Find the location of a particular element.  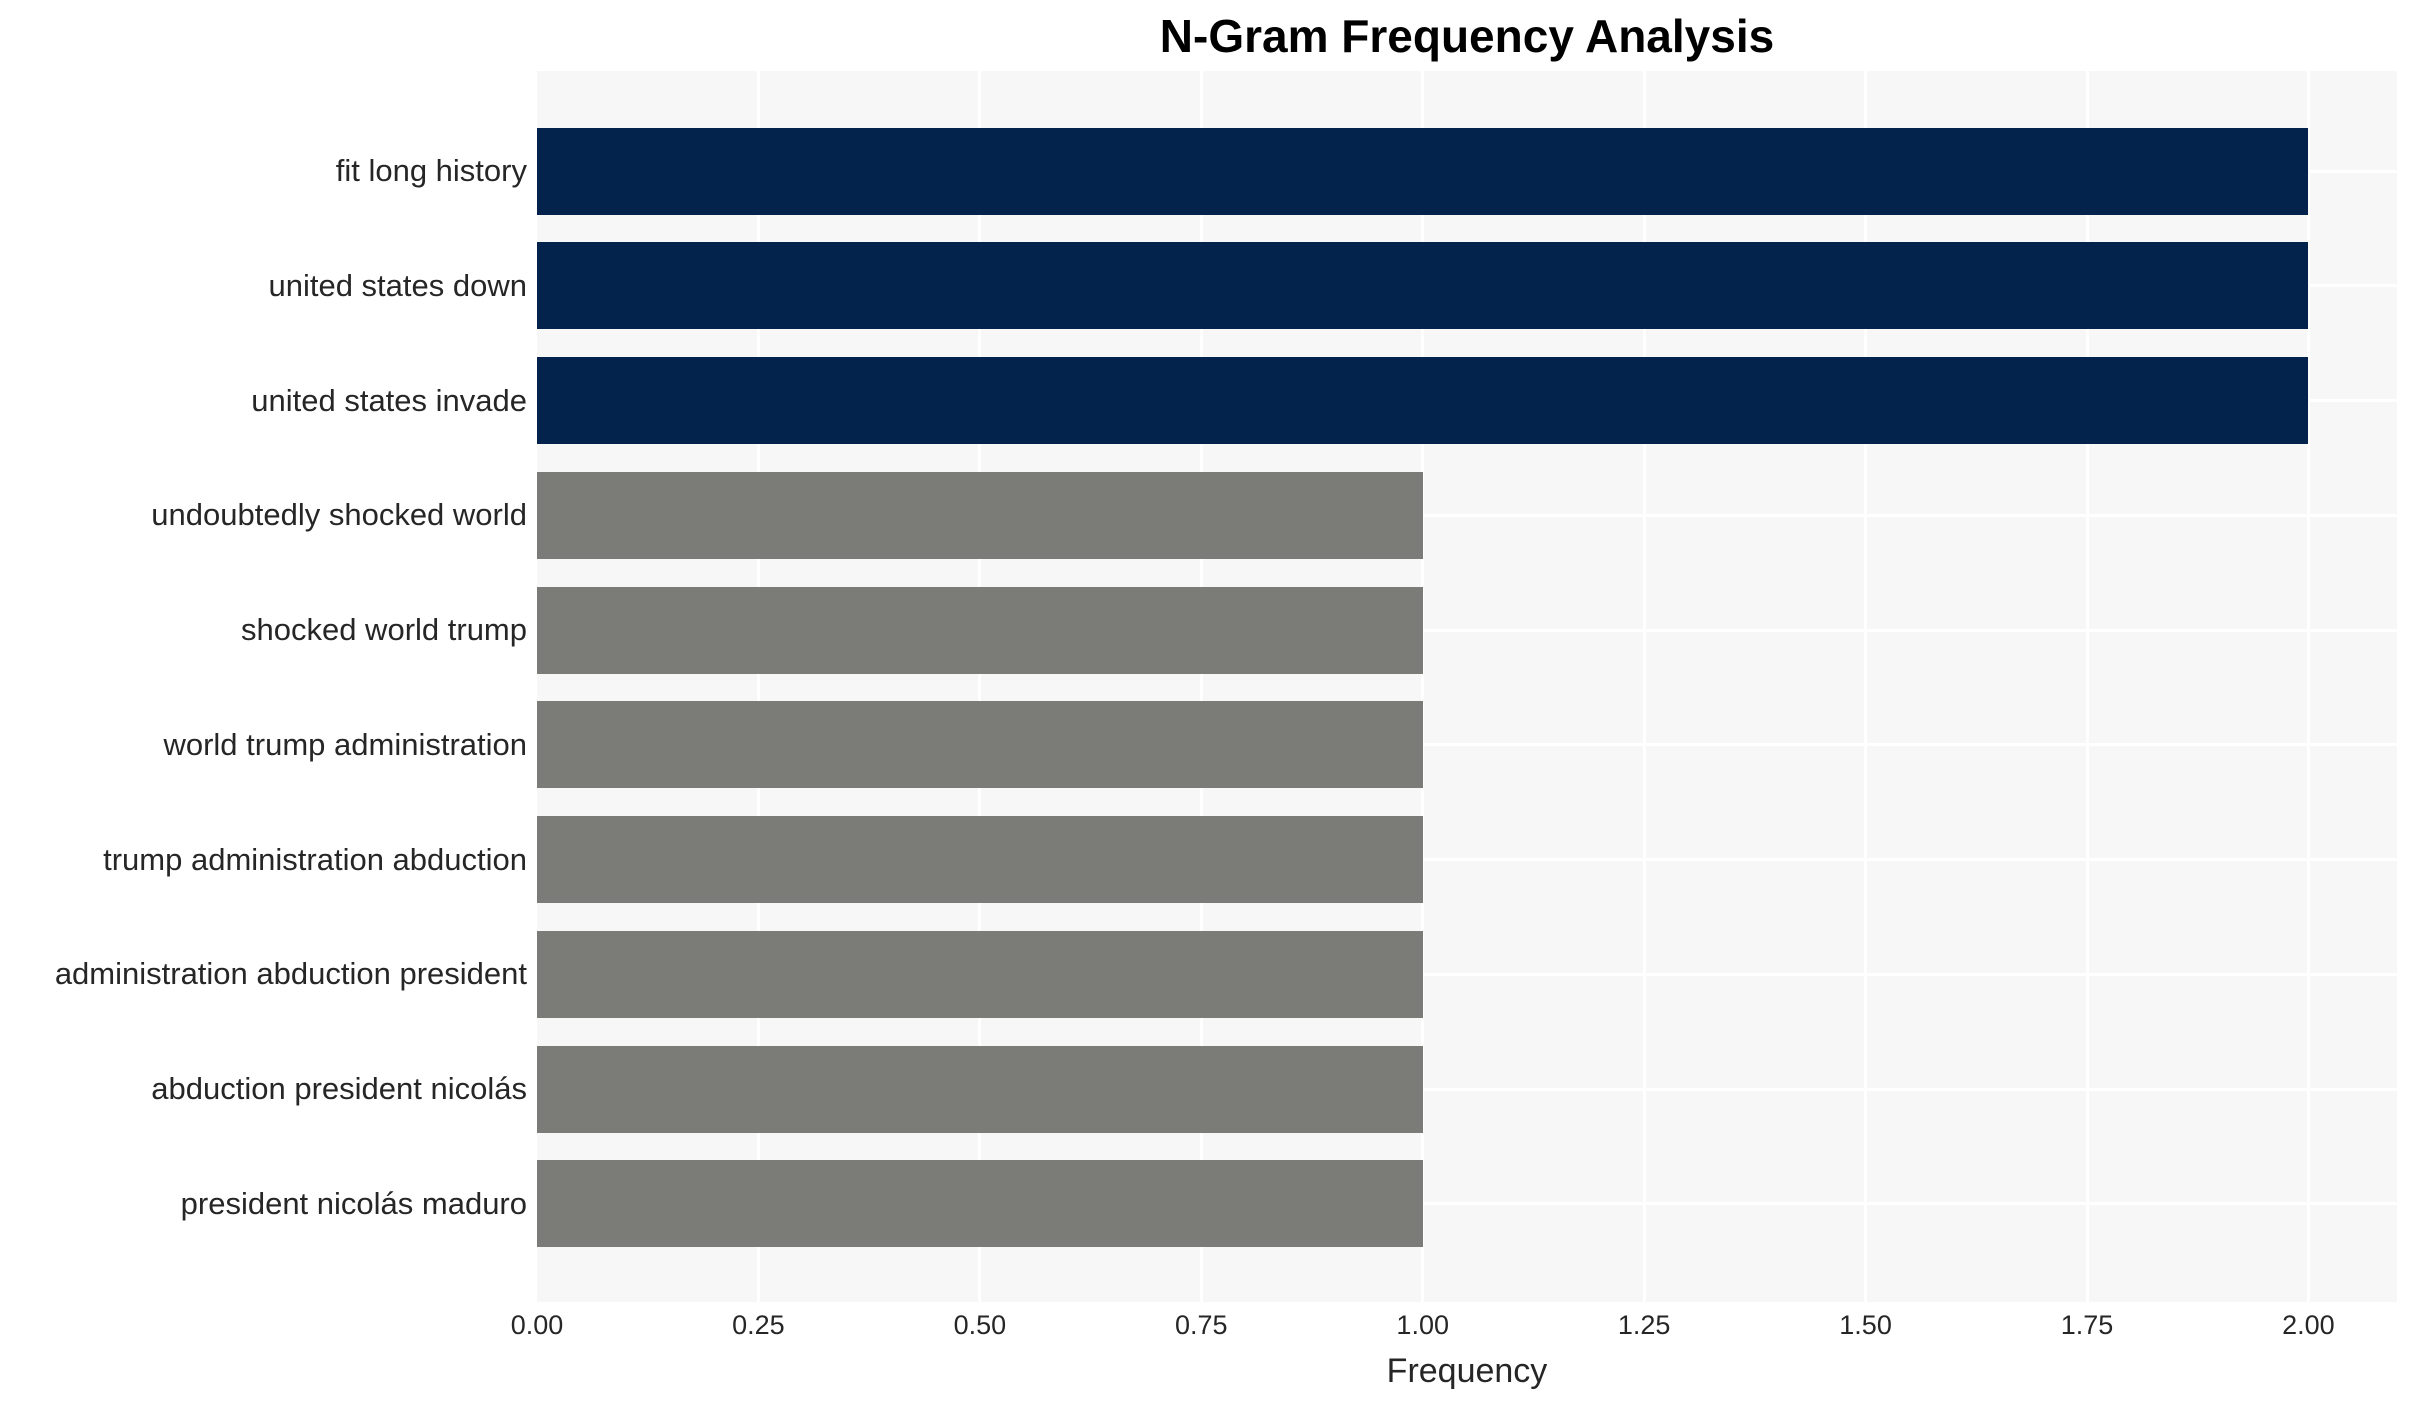

y-tick-label: president nicolás maduro is located at coordinates (353, 1203).